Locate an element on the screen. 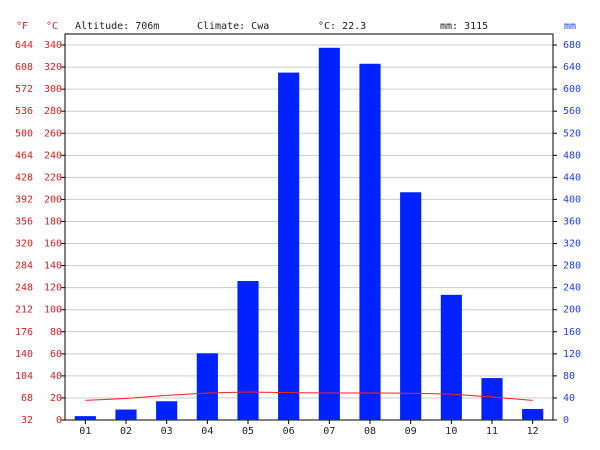 This screenshot has width=600, height=450. y3-tick-label: 212 is located at coordinates (24, 310).